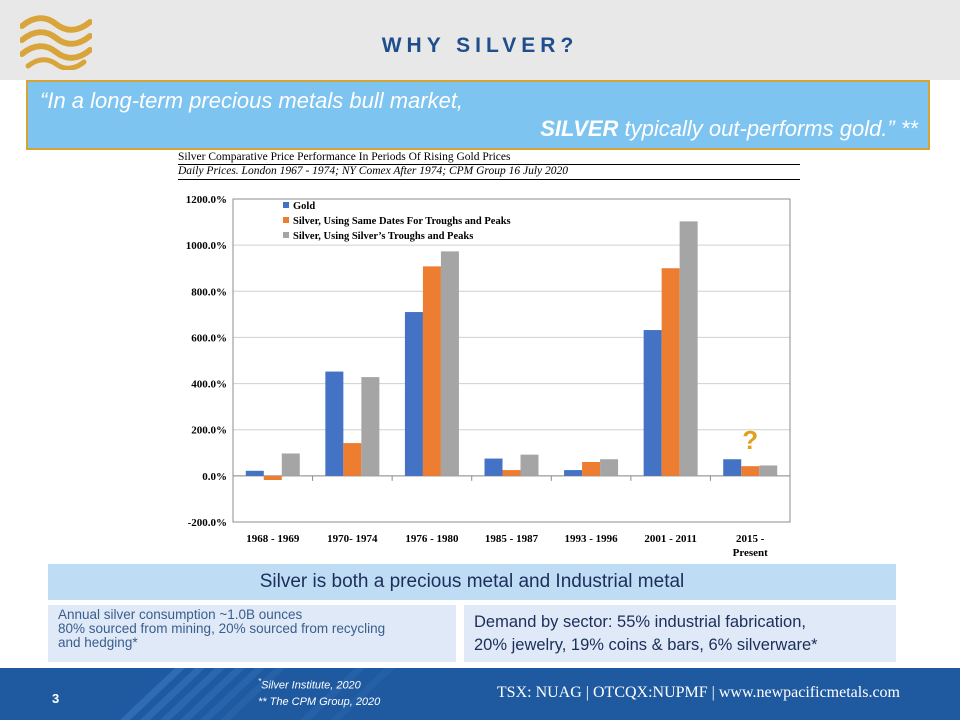  I want to click on company-logo, so click(56, 42).